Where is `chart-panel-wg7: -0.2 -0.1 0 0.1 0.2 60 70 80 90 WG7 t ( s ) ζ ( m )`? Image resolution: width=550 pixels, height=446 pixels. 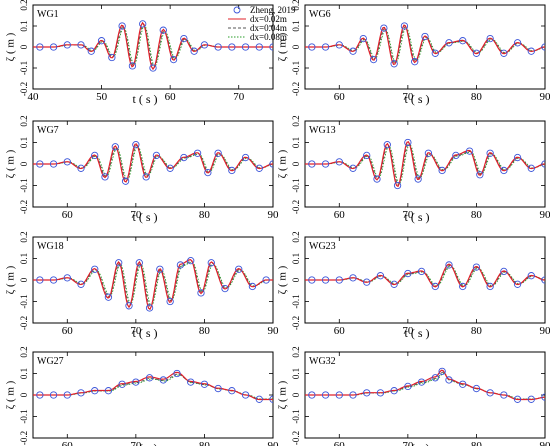
chart-panel-wg7: -0.2 -0.1 0 0.1 0.2 60 70 80 90 WG7 t ( s ) ζ ( m ) is located at coordinates (142, 169).